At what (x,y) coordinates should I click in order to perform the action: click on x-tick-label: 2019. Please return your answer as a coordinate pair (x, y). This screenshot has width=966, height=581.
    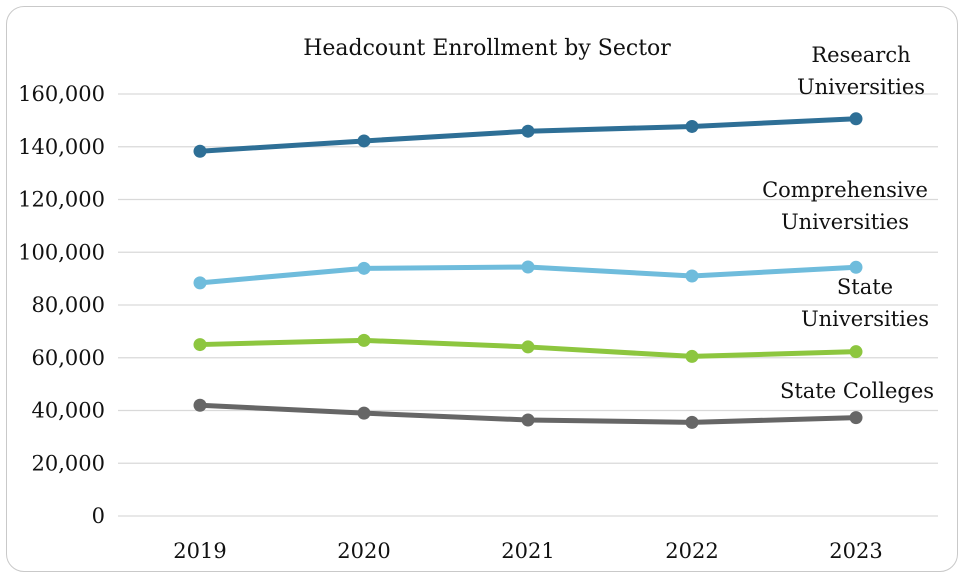
    Looking at the image, I should click on (199, 551).